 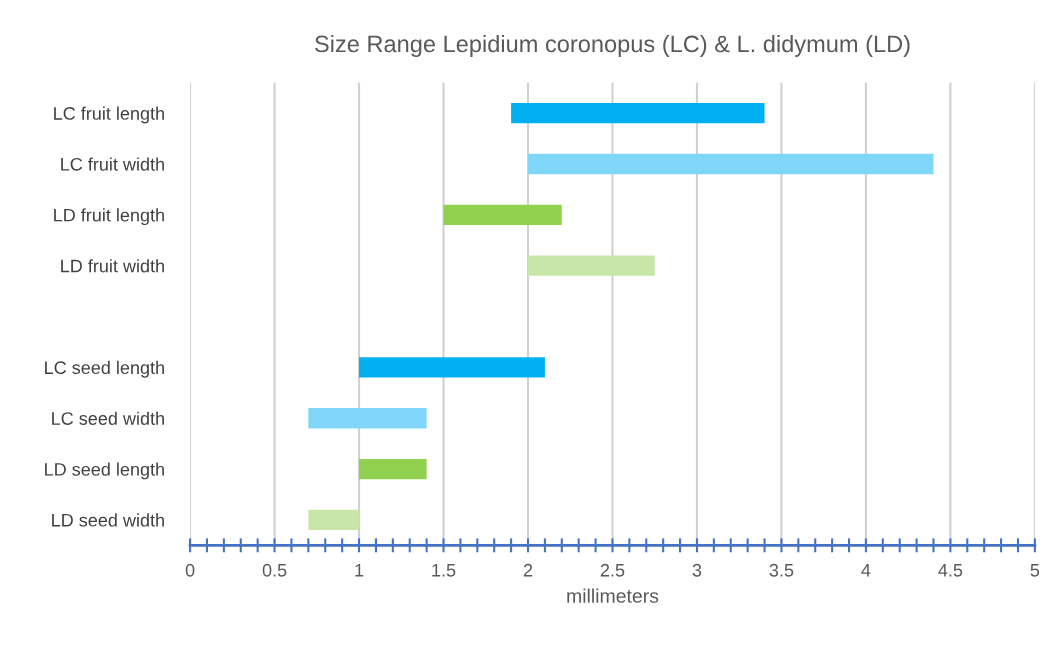 I want to click on x-tick-label: 3.5, so click(x=781, y=570).